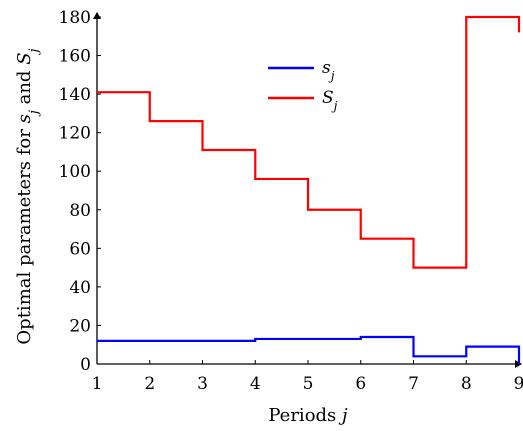  I want to click on y-tick-label: 60, so click(80, 249).